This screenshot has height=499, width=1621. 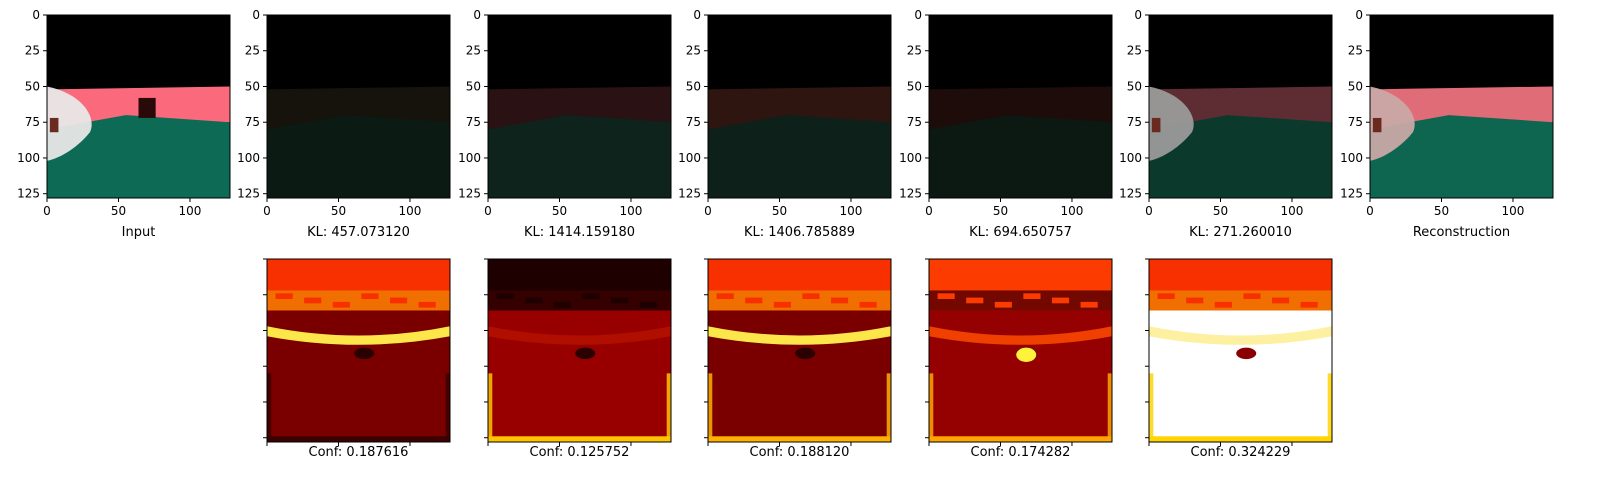 What do you see at coordinates (579, 300) in the screenshot?
I see `mid-region` at bounding box center [579, 300].